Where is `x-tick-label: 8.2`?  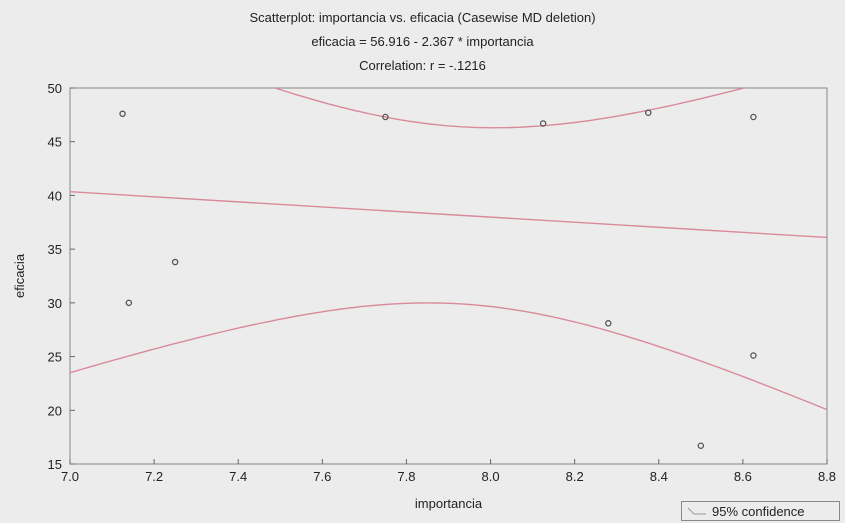 x-tick-label: 8.2 is located at coordinates (575, 476).